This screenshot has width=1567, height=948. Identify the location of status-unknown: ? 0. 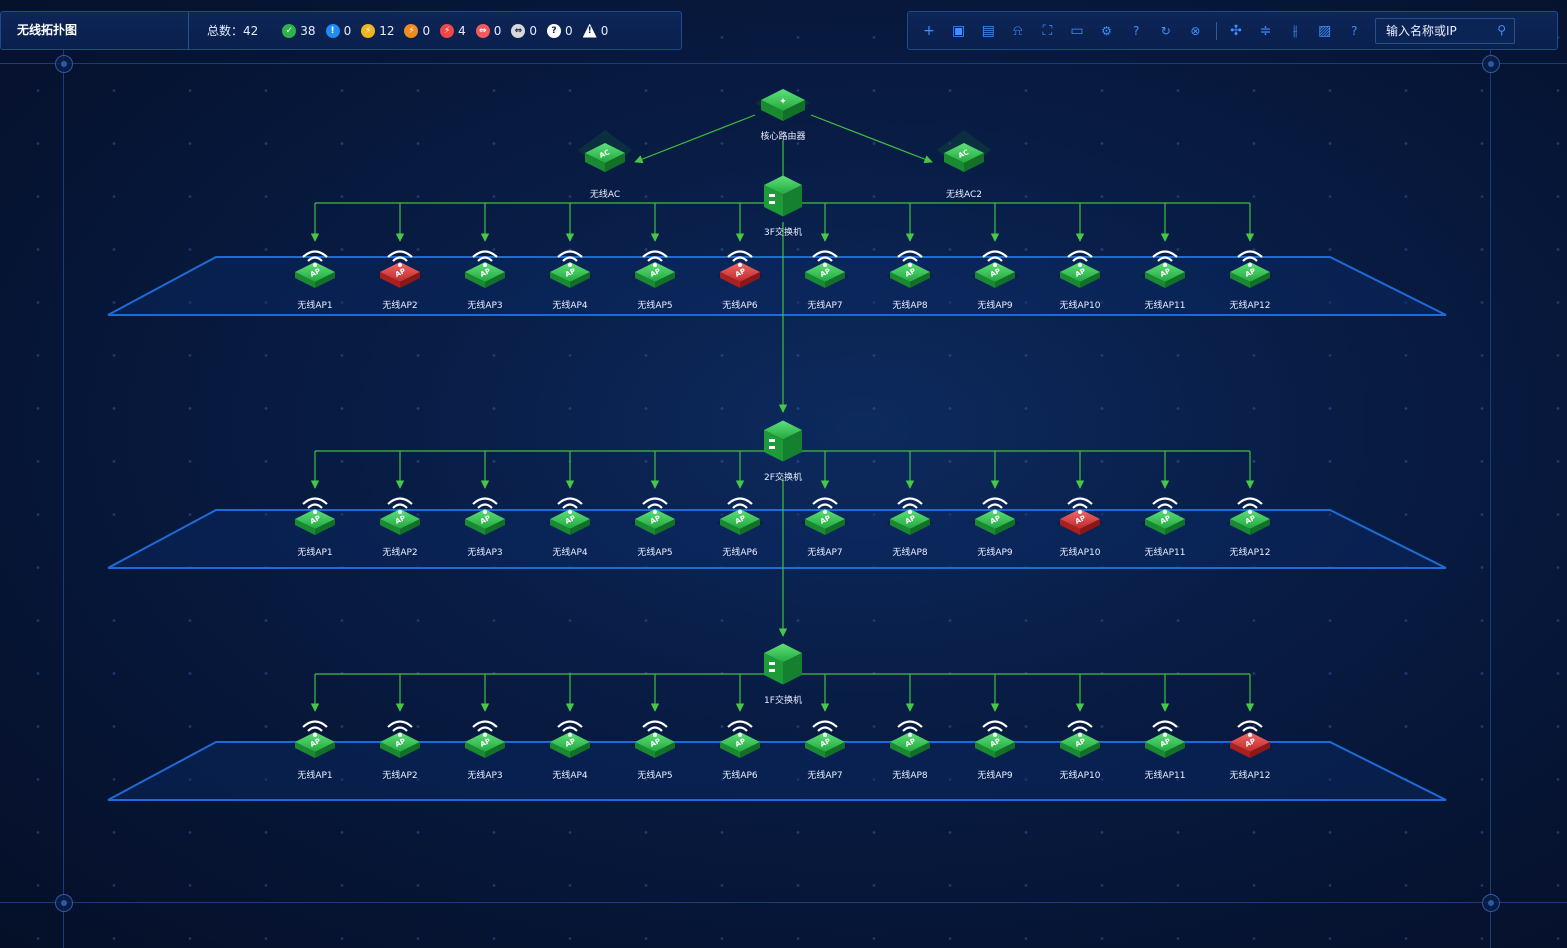
(560, 30).